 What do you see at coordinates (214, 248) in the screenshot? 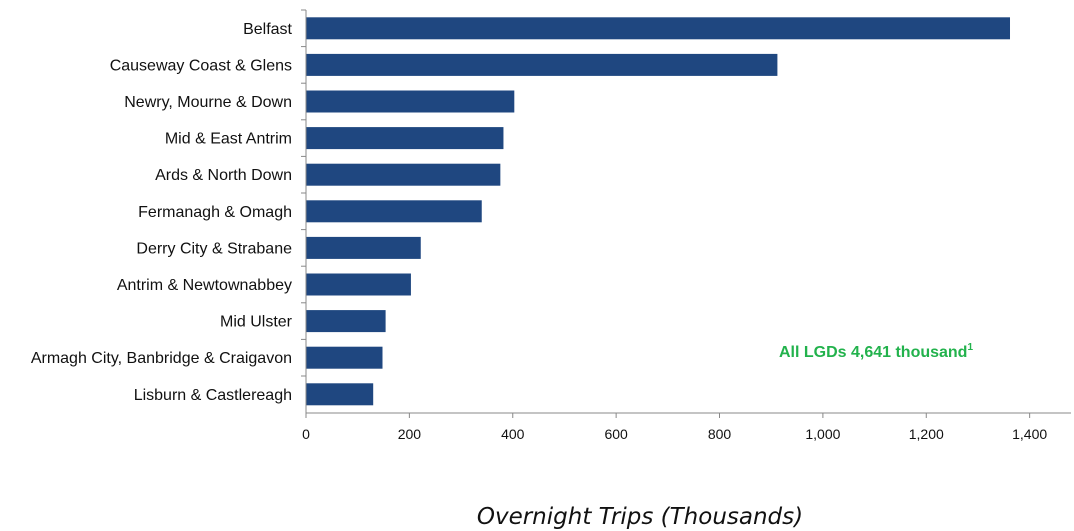
I see `category-label: Derry City & Strabane` at bounding box center [214, 248].